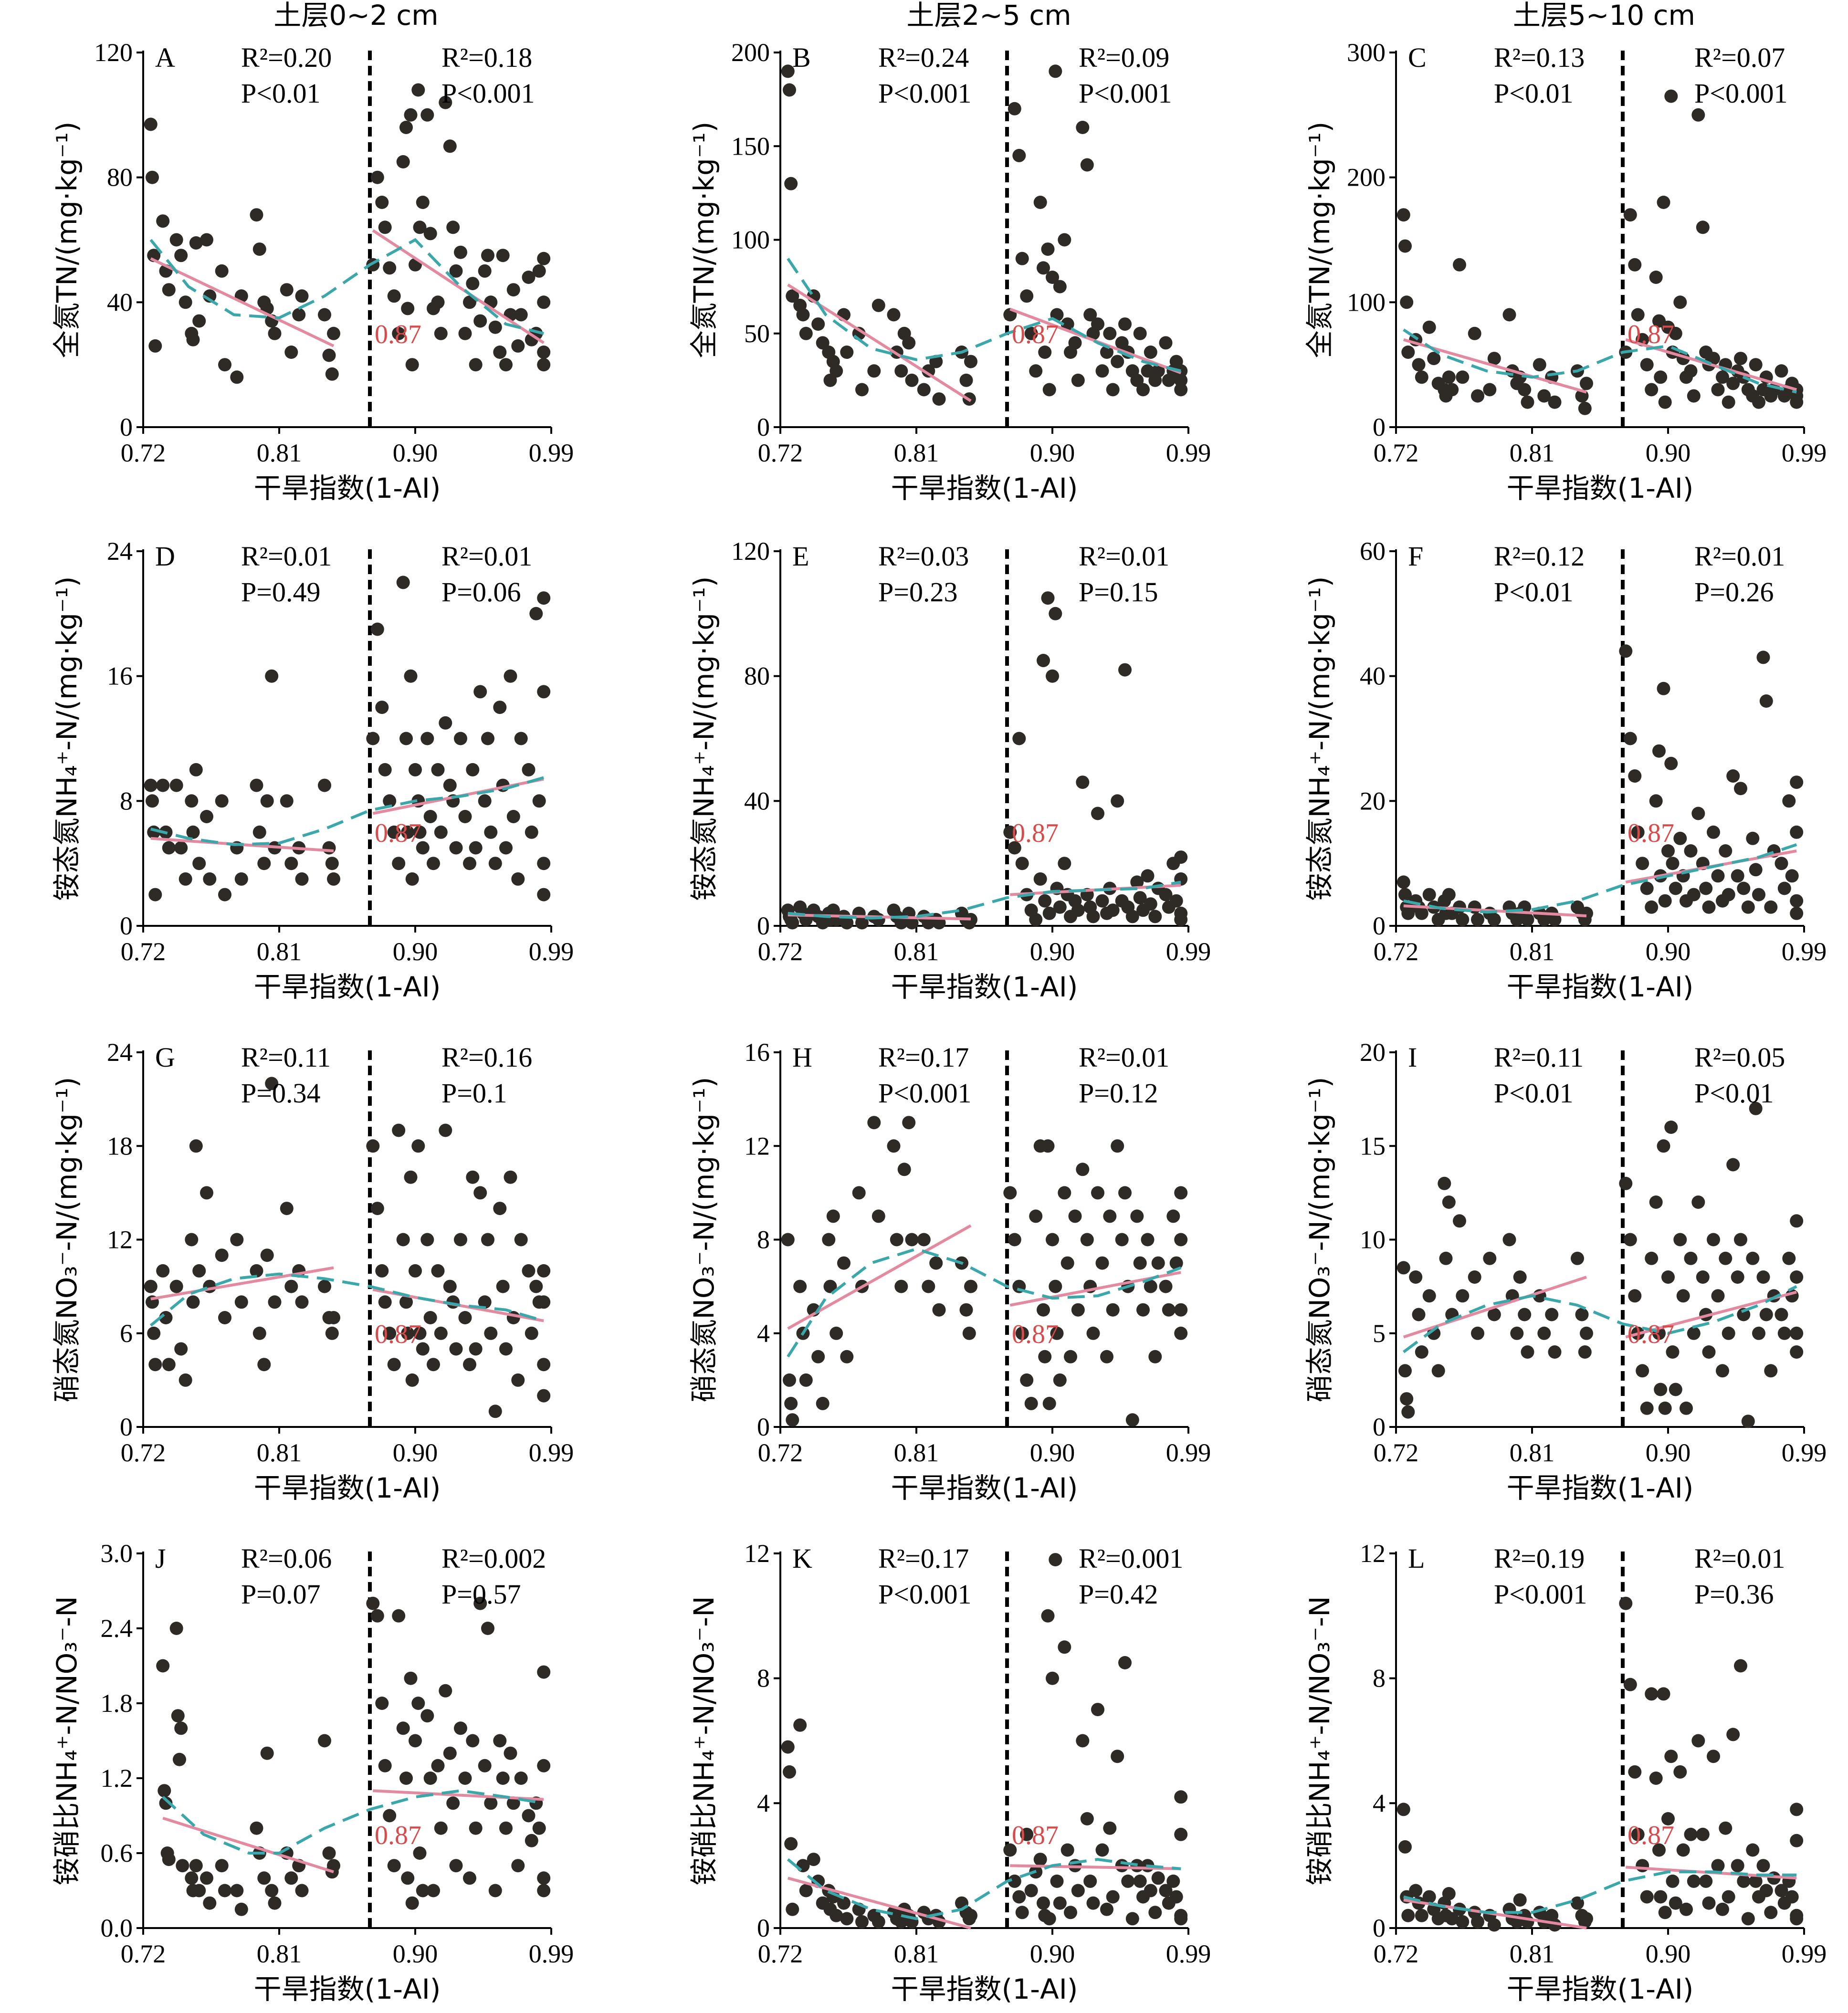 This screenshot has height=2013, width=1848. Describe the element at coordinates (356, 15) in the screenshot. I see `column-title-0-2cm: 土层0~2 cm` at that location.